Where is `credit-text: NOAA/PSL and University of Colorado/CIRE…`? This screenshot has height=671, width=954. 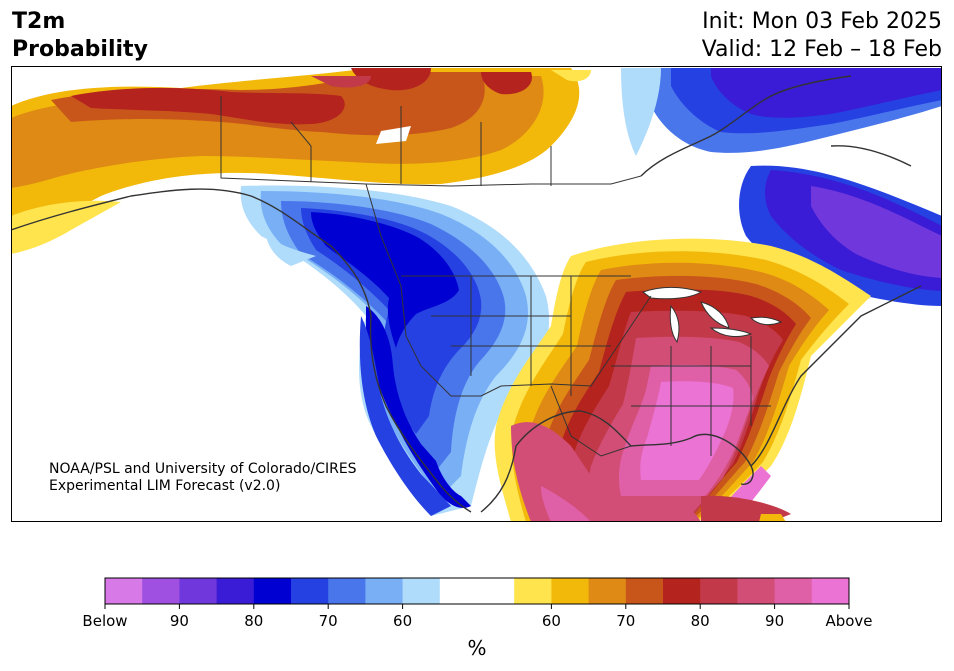 credit-text: NOAA/PSL and University of Colorado/CIRE… is located at coordinates (203, 478).